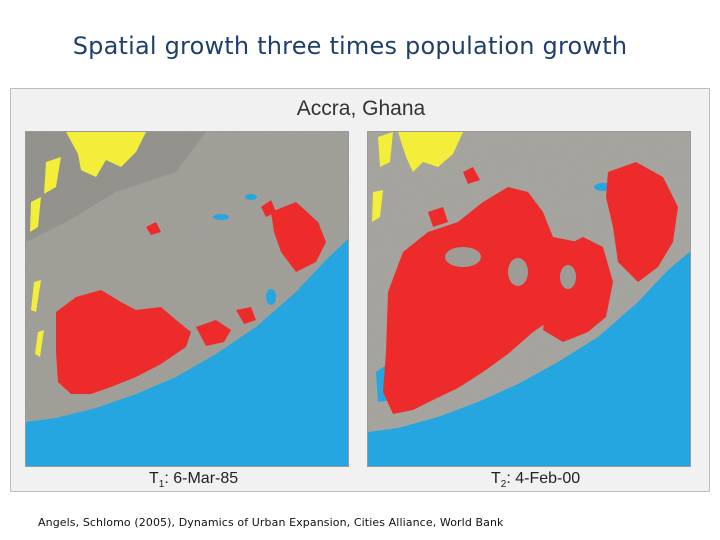 This screenshot has height=540, width=720. Describe the element at coordinates (194, 480) in the screenshot. I see `caption-1985: T1: 6-Mar-85` at that location.